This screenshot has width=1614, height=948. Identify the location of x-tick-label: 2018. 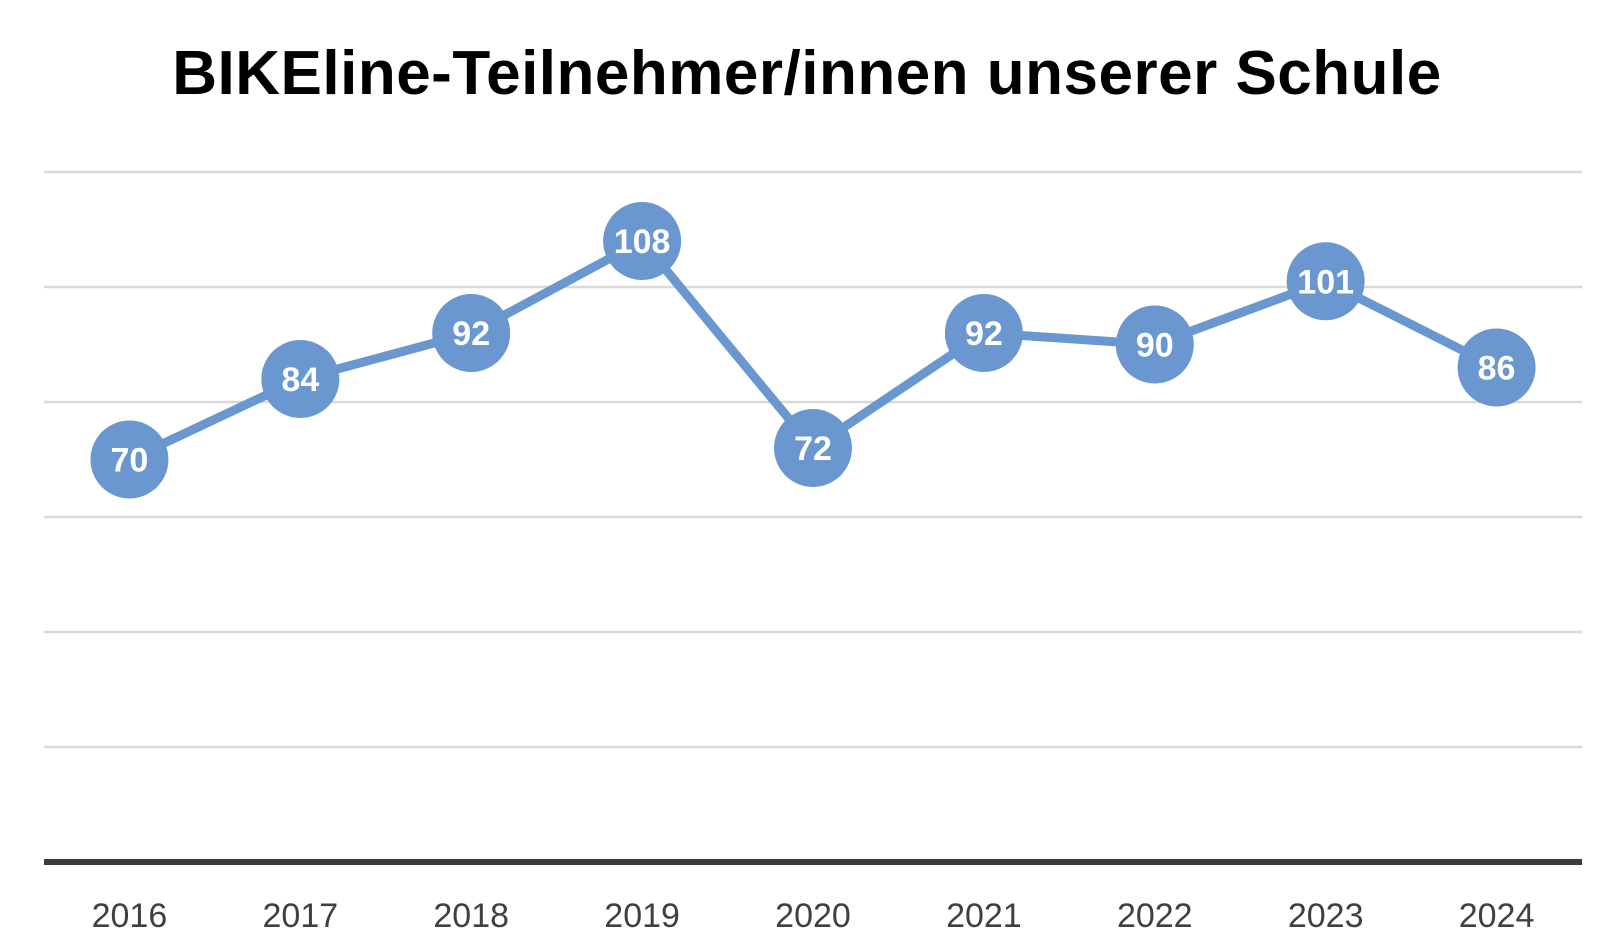
(471, 916).